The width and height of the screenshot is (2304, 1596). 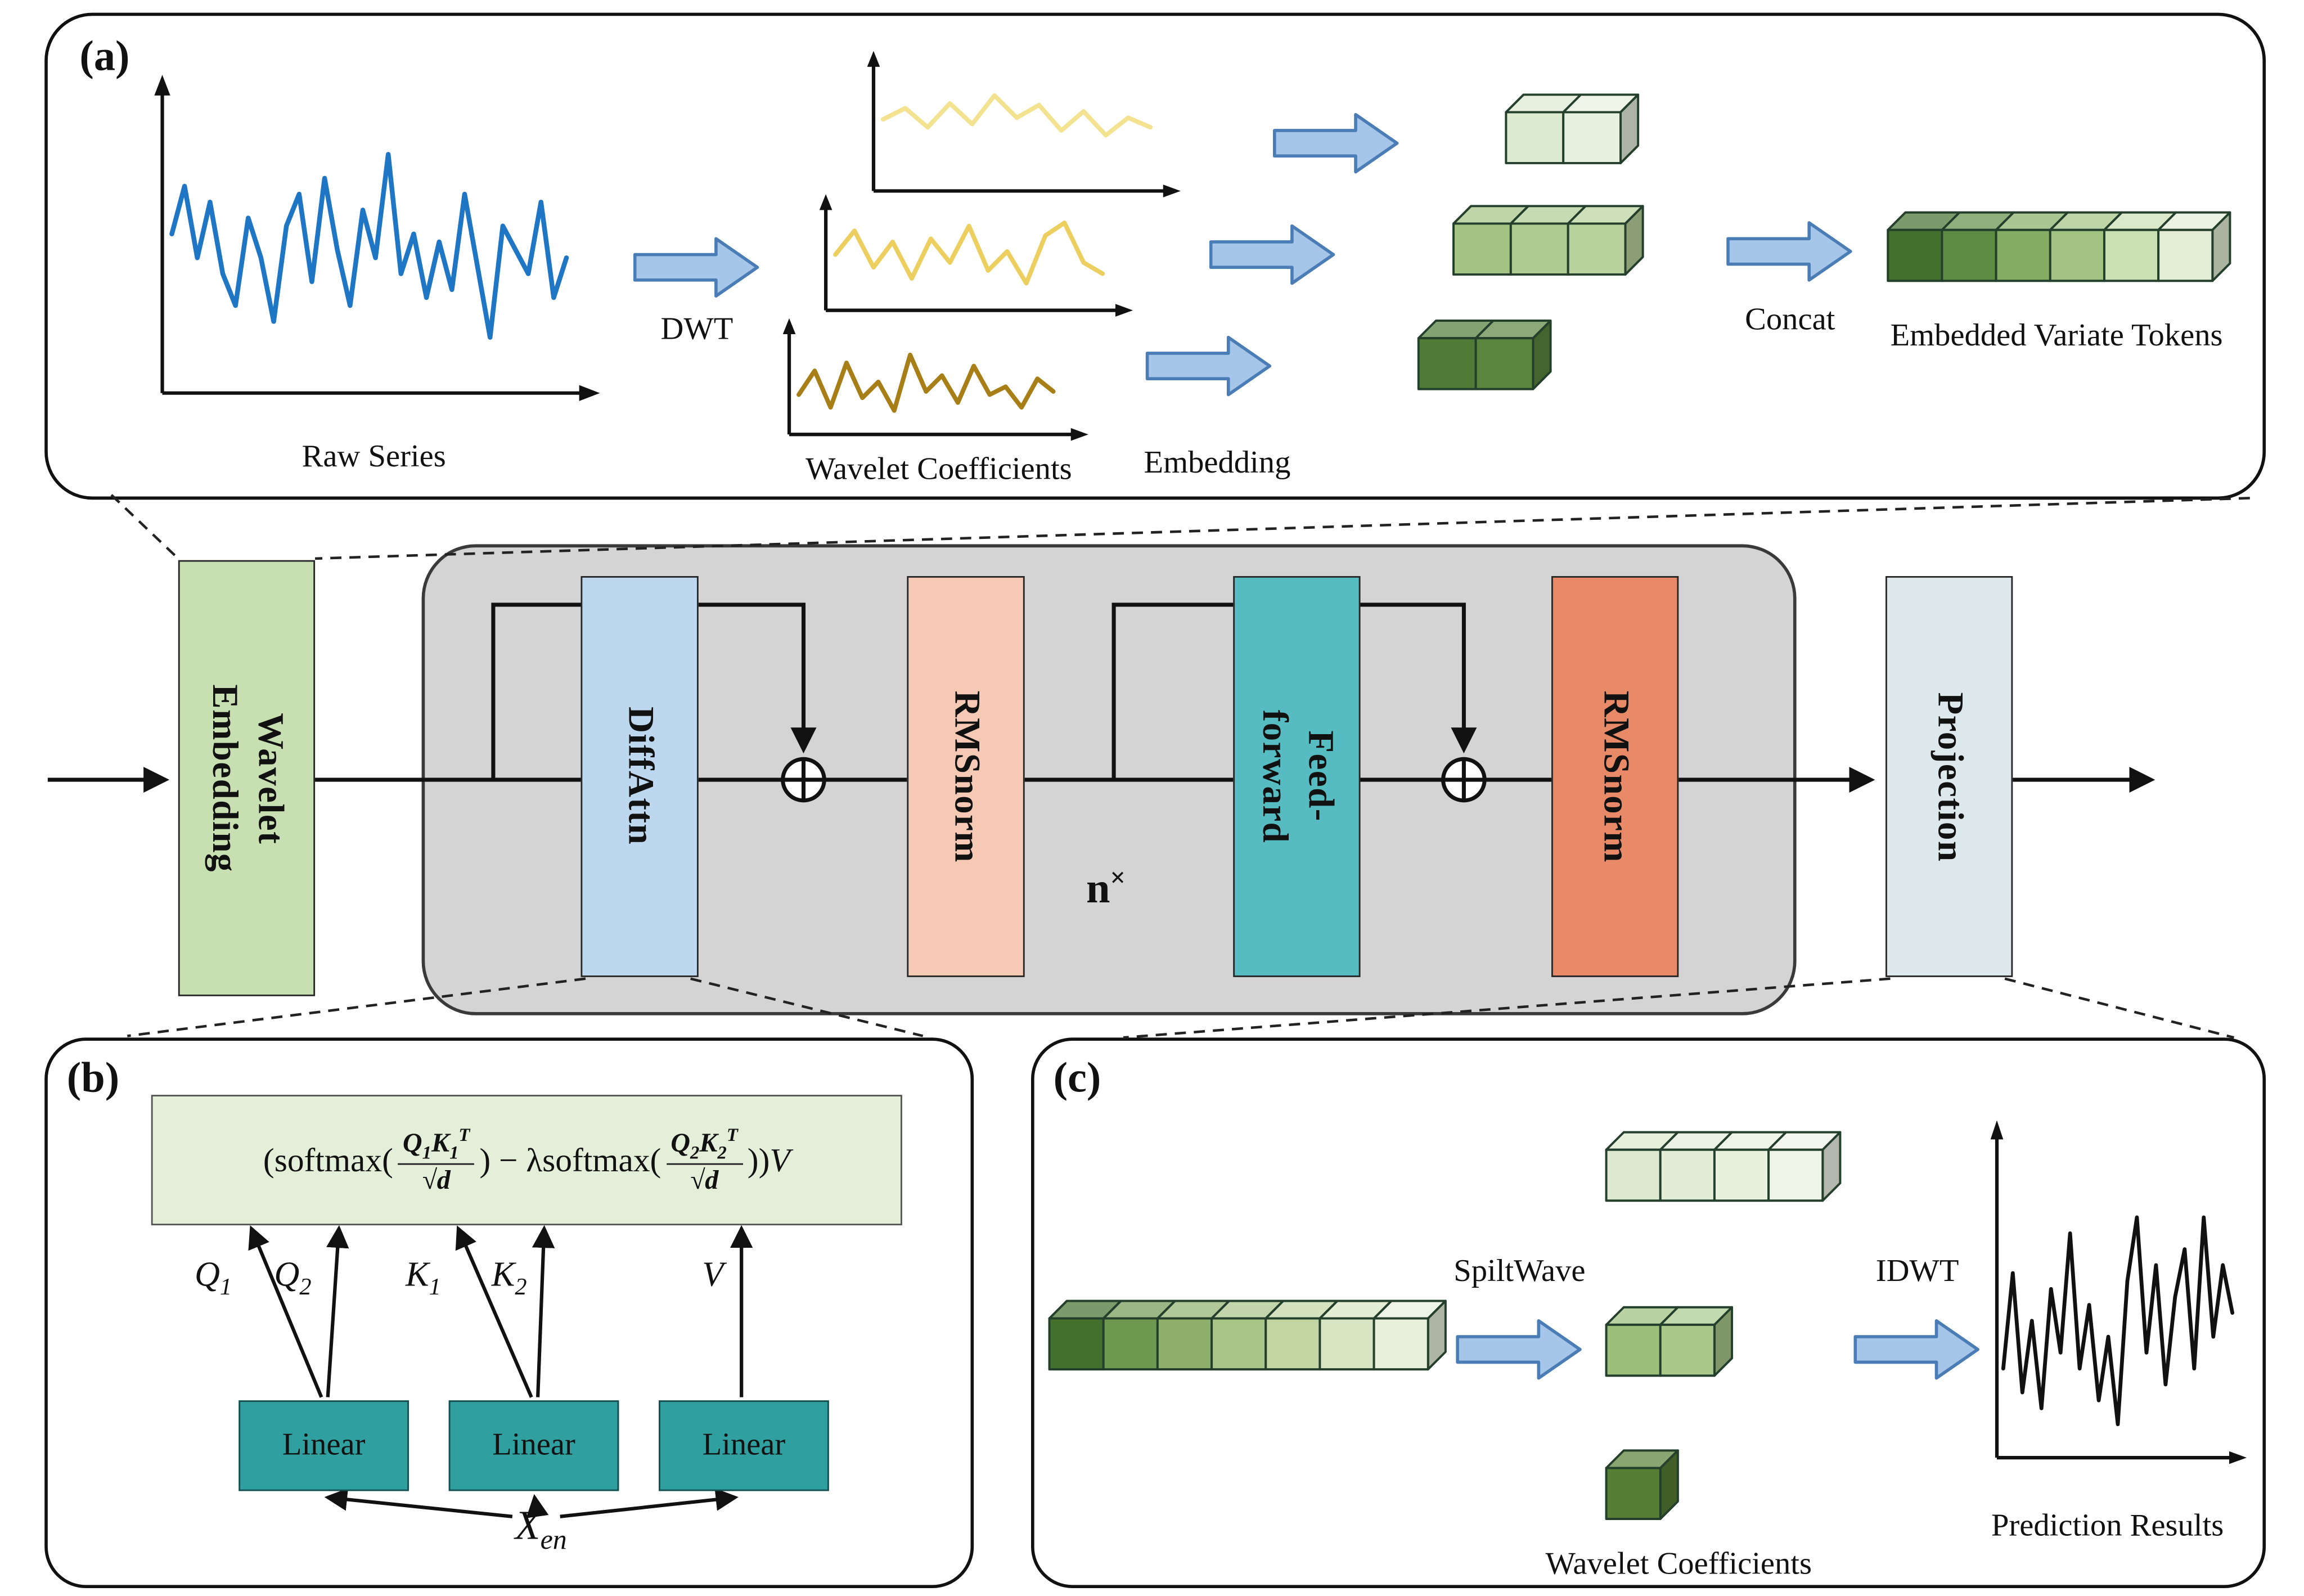 What do you see at coordinates (1275, 776) in the screenshot?
I see `feedforward-line2: forward` at bounding box center [1275, 776].